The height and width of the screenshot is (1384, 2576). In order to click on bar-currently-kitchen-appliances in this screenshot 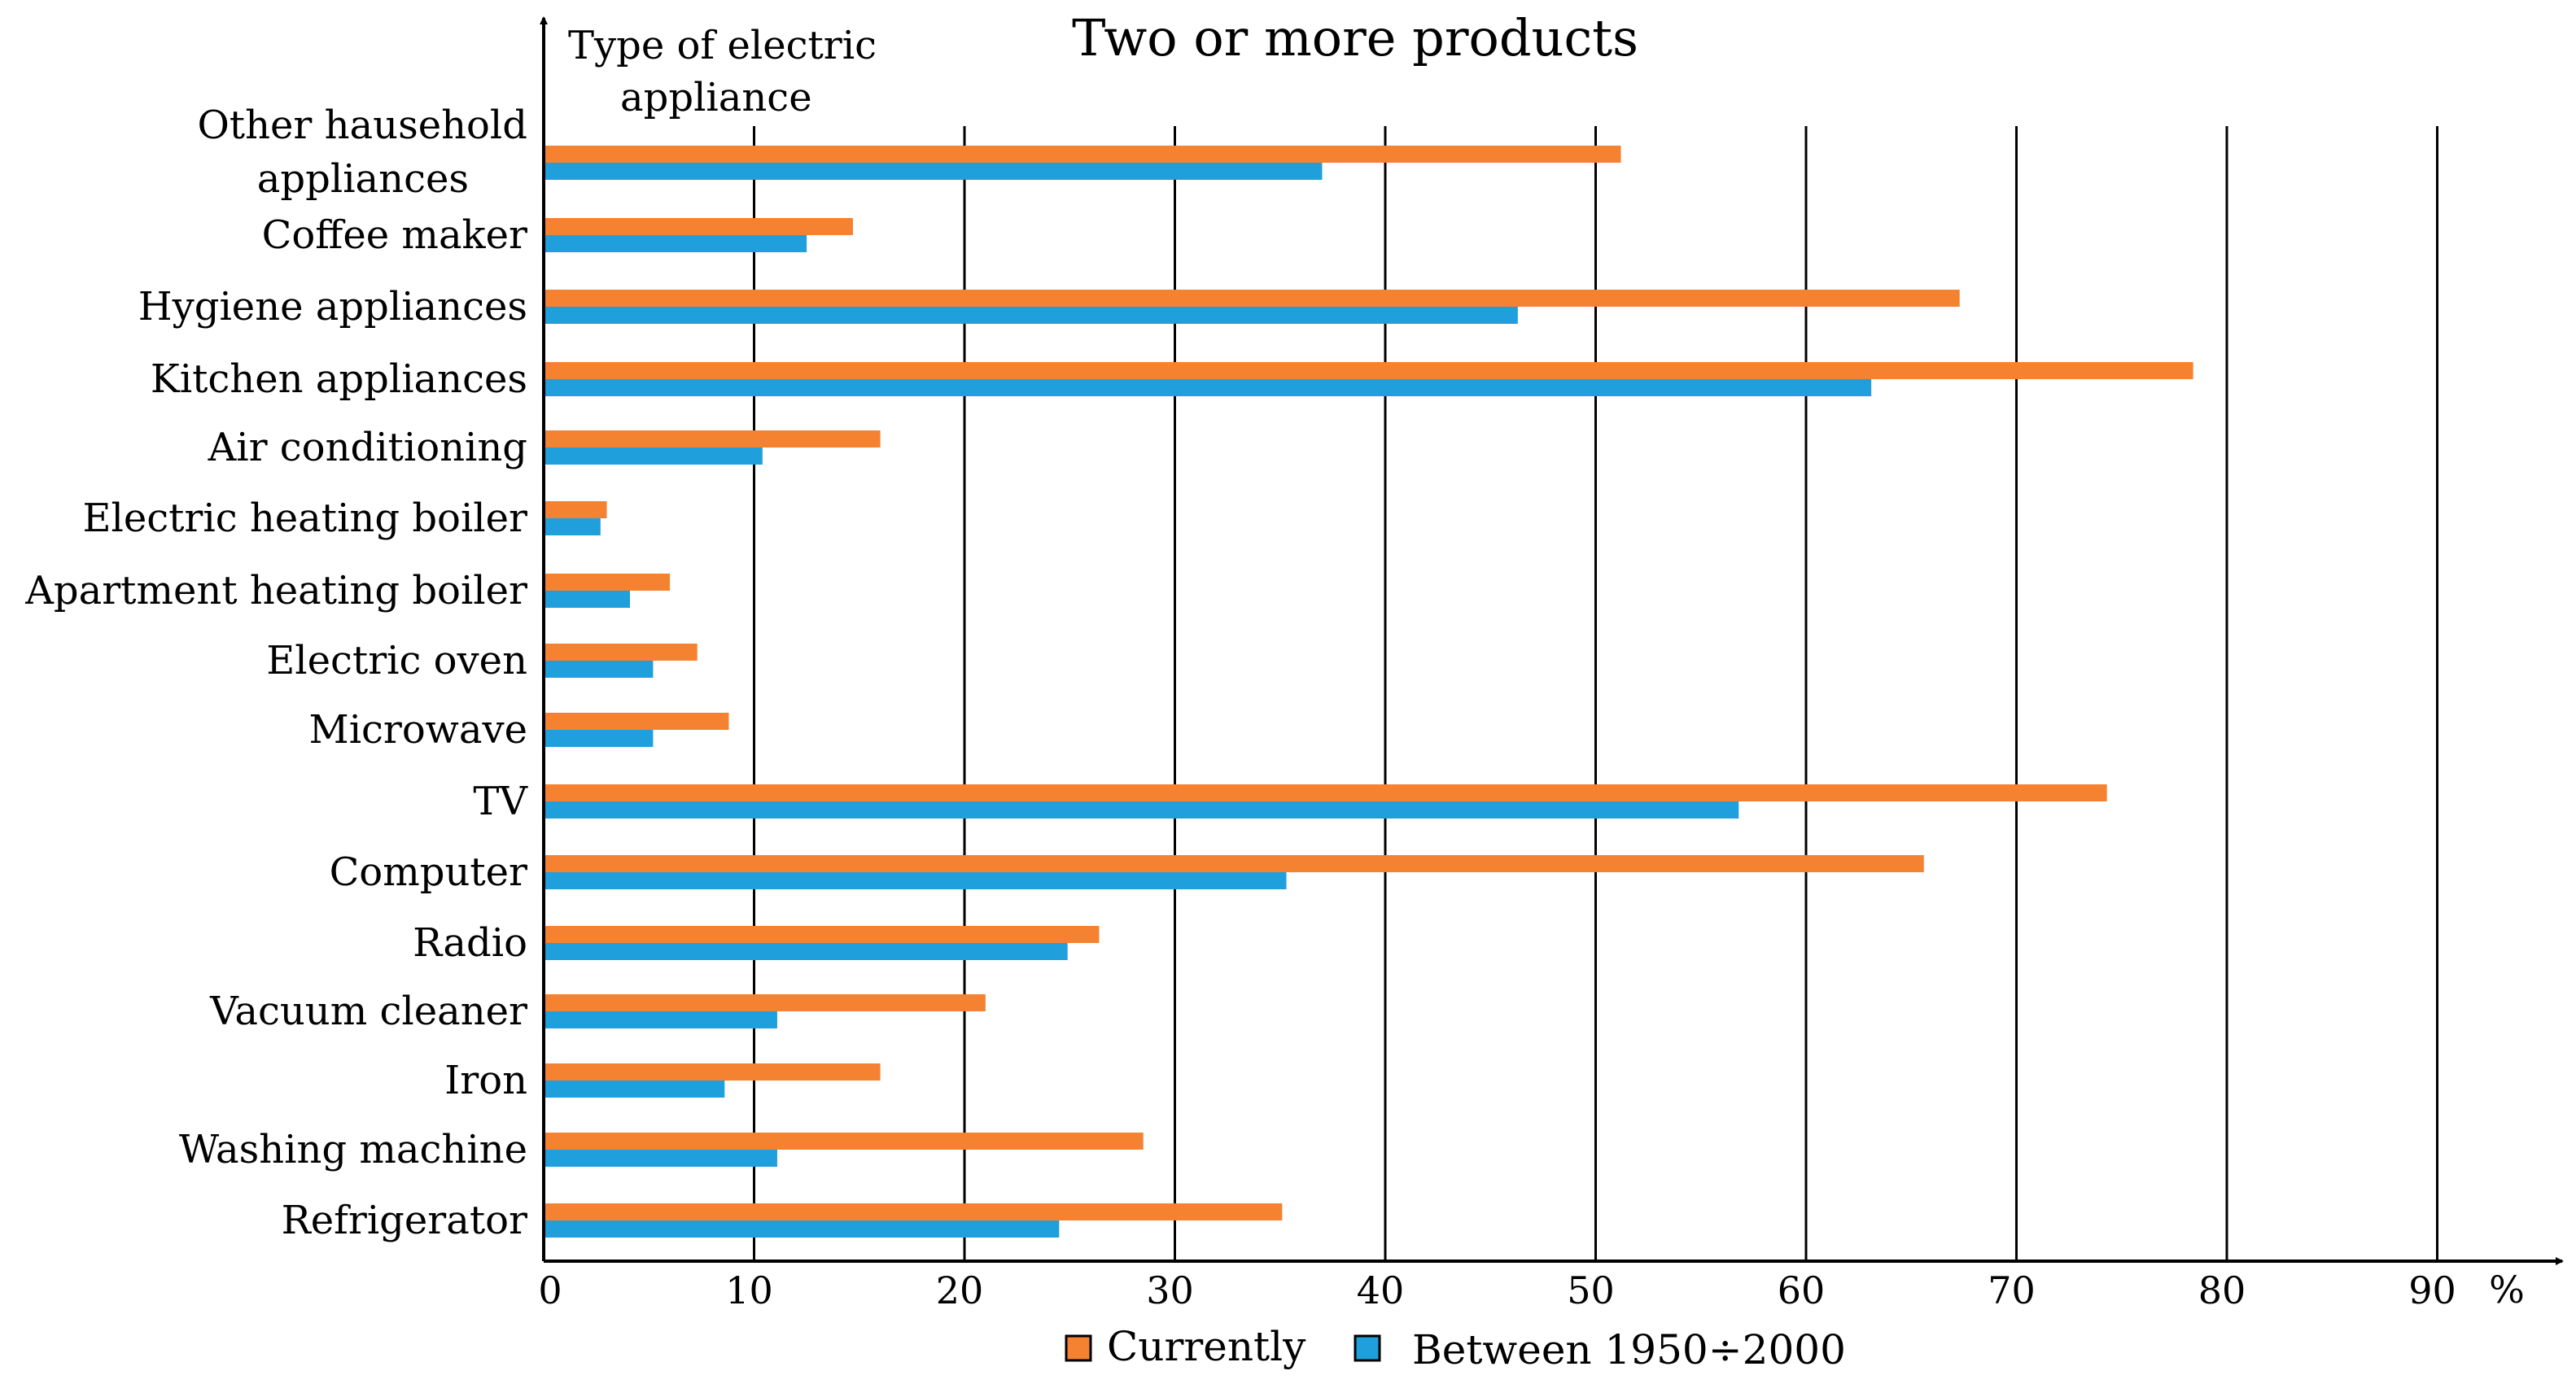, I will do `click(1368, 370)`.